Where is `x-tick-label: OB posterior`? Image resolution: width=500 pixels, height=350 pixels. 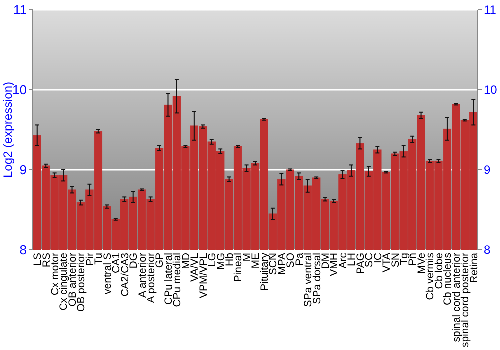
x-tick-label: OB posterior is located at coordinates (82, 282).